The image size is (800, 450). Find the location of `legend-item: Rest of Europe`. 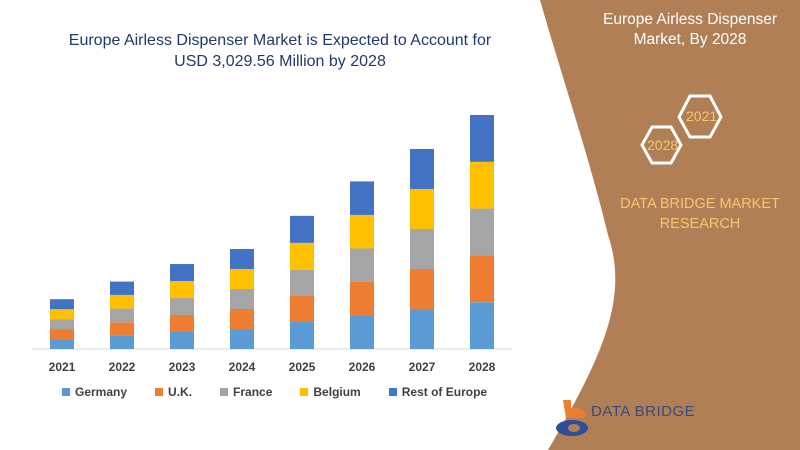

legend-item: Rest of Europe is located at coordinates (438, 392).